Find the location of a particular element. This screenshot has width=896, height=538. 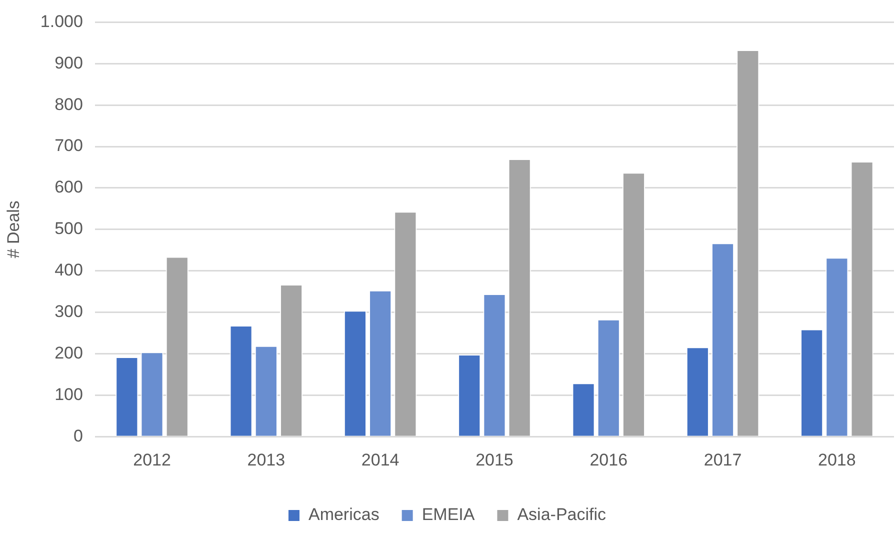

y-tick-label: 500 is located at coordinates (68, 228).